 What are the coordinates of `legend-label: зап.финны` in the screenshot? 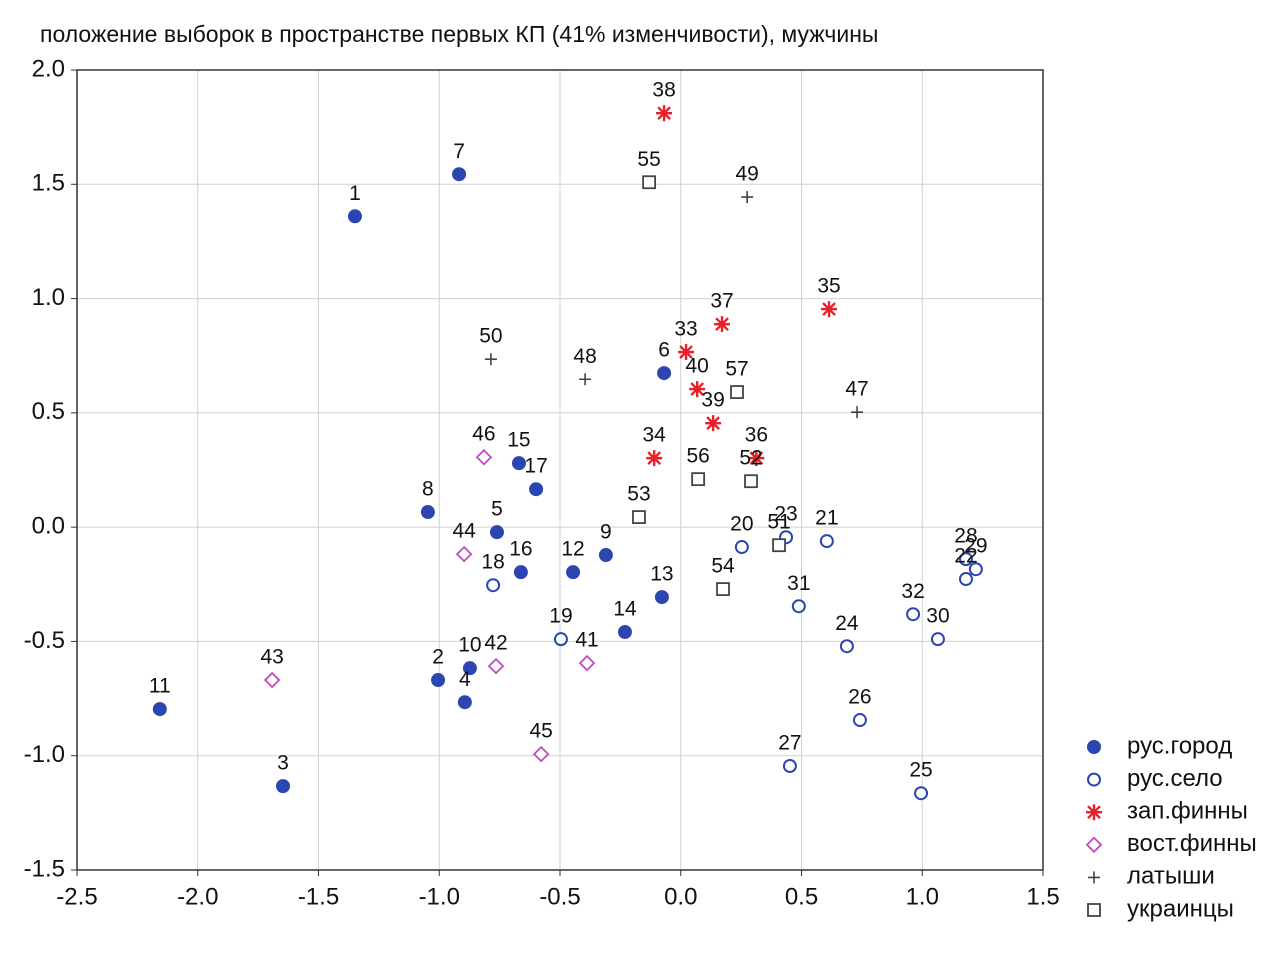 It's located at (1187, 811).